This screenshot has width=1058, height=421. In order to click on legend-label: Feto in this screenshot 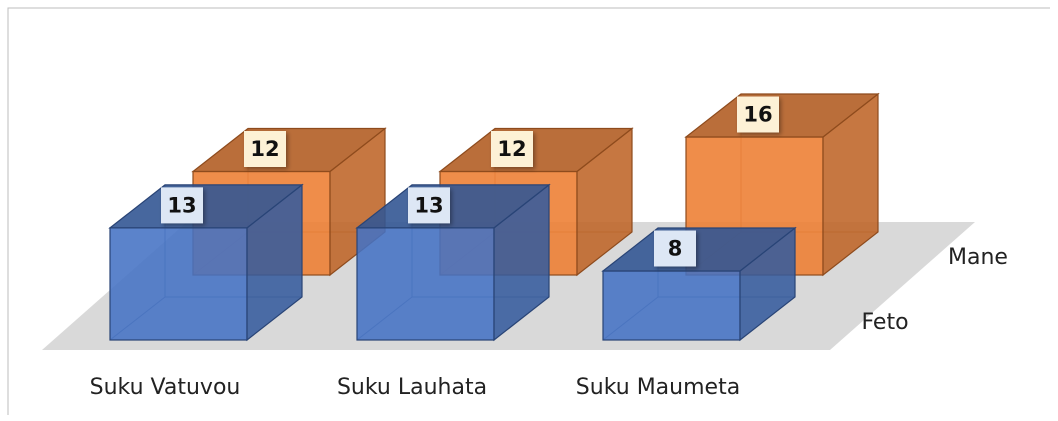, I will do `click(884, 322)`.